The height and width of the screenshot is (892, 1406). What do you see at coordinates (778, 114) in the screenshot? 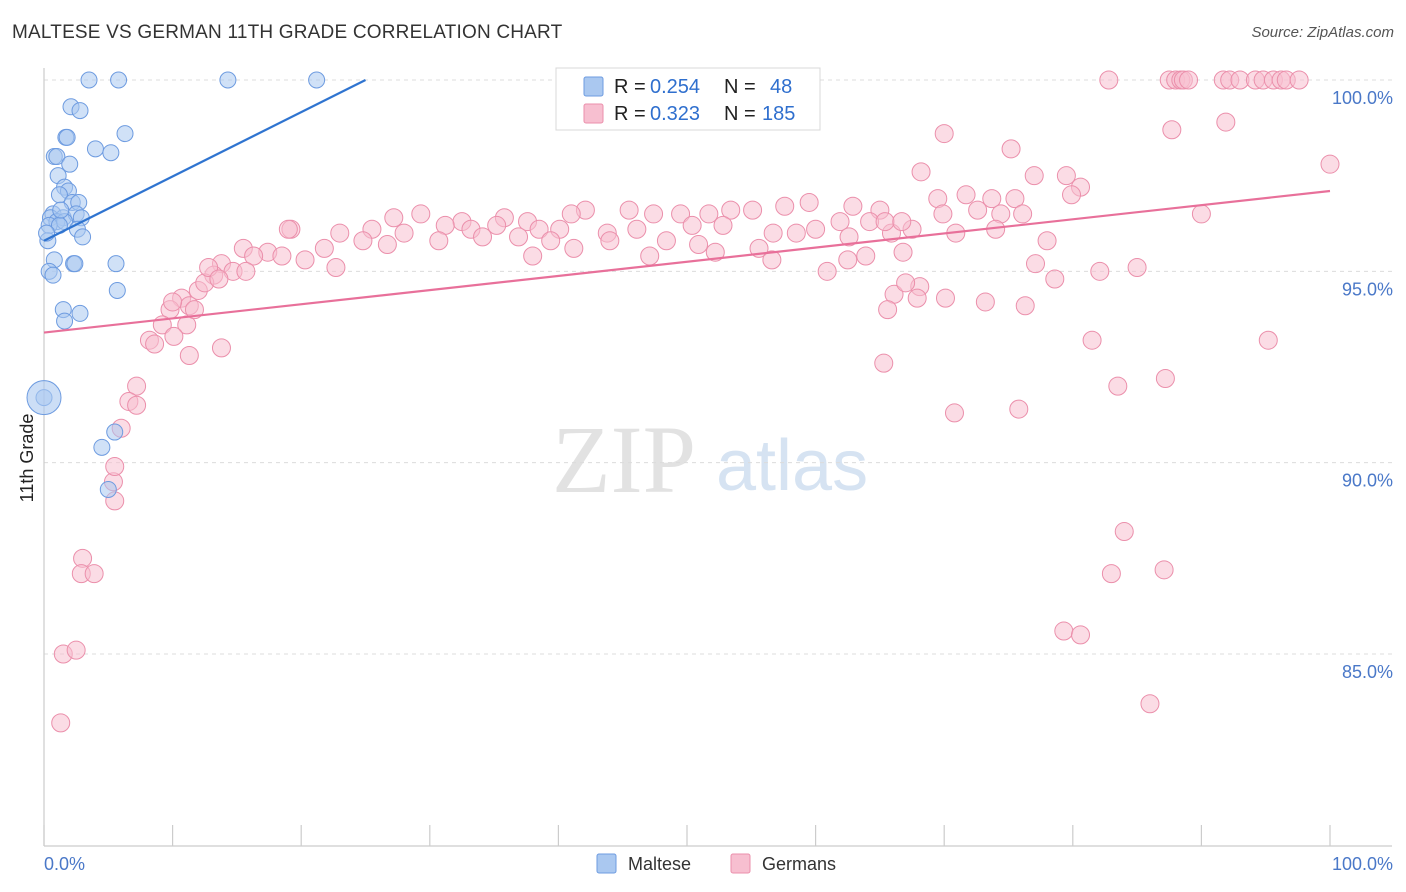
I see `germans-n-value: 185` at bounding box center [778, 114].